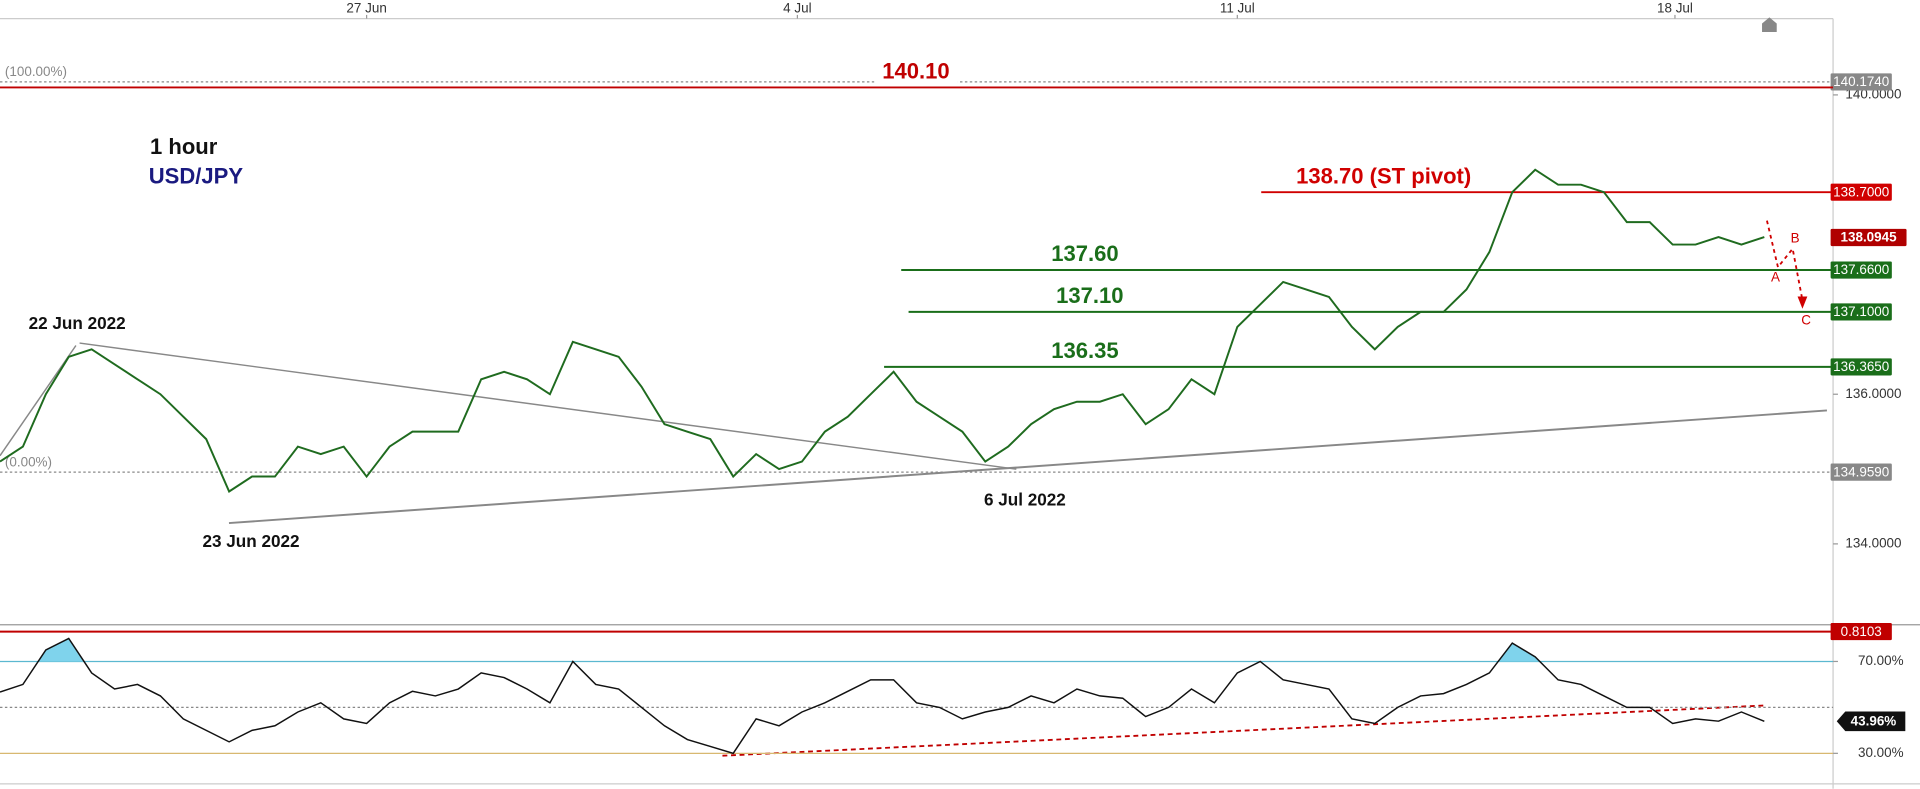  I want to click on level-label: 138.0945, so click(1869, 237).